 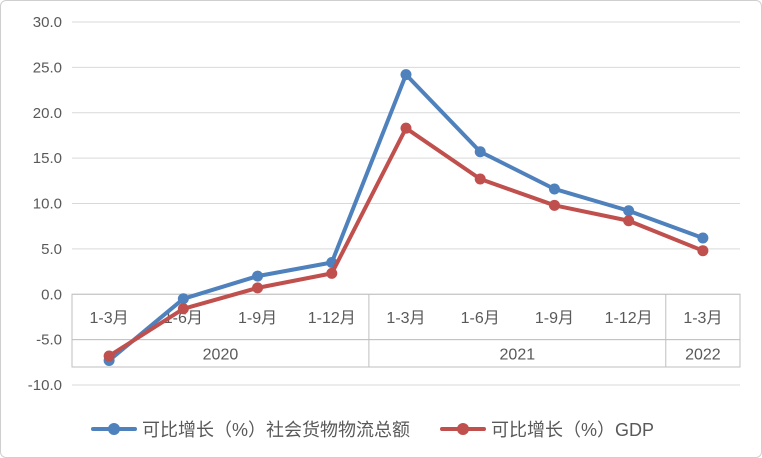 I want to click on y-axis-tick-label: 30.0, so click(x=47, y=22).